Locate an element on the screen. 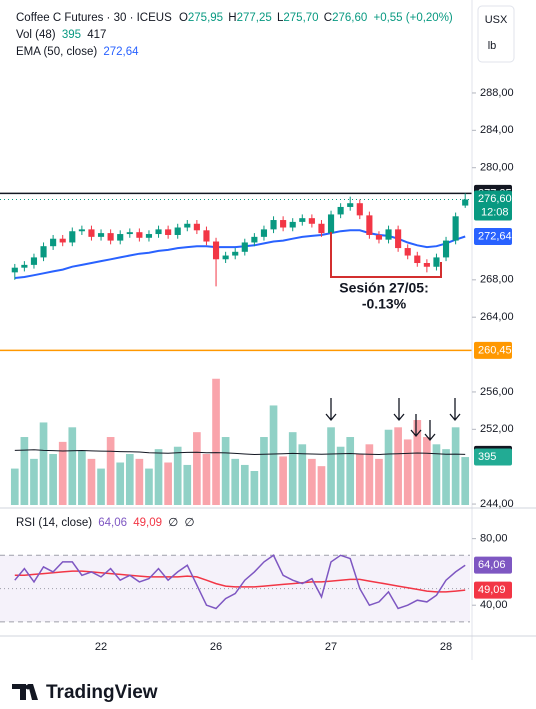 The image size is (536, 709). rsi-tick-label: 40,00 is located at coordinates (494, 605).